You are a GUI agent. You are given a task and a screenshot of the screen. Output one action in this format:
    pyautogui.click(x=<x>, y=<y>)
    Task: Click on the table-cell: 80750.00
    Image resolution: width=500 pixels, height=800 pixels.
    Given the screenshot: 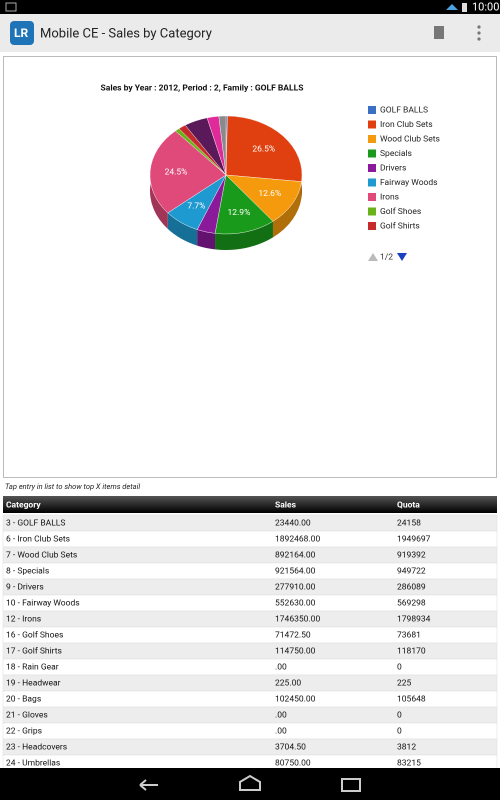 What is the action you would take?
    pyautogui.click(x=293, y=763)
    